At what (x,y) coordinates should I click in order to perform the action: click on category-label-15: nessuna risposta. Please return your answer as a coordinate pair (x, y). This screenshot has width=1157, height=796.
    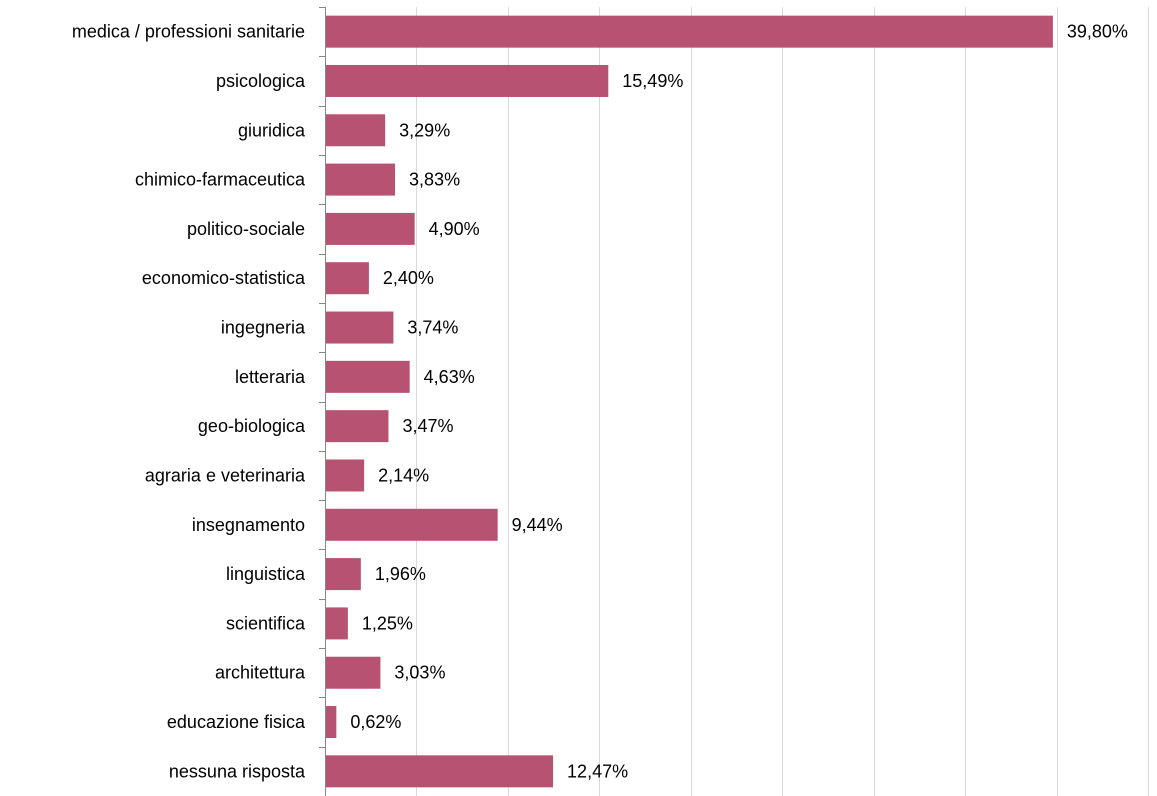
    Looking at the image, I should click on (237, 771).